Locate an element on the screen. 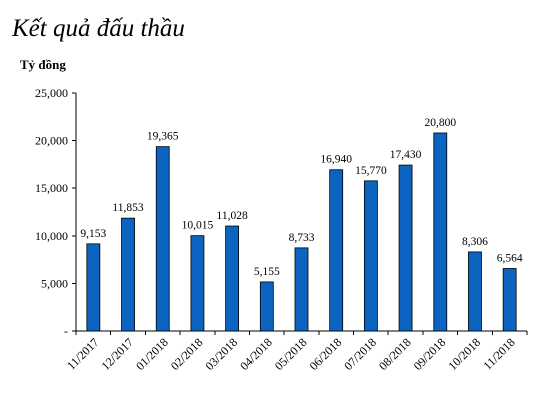 This screenshot has width=537, height=413. x-tick-label: 12/2017 is located at coordinates (117, 354).